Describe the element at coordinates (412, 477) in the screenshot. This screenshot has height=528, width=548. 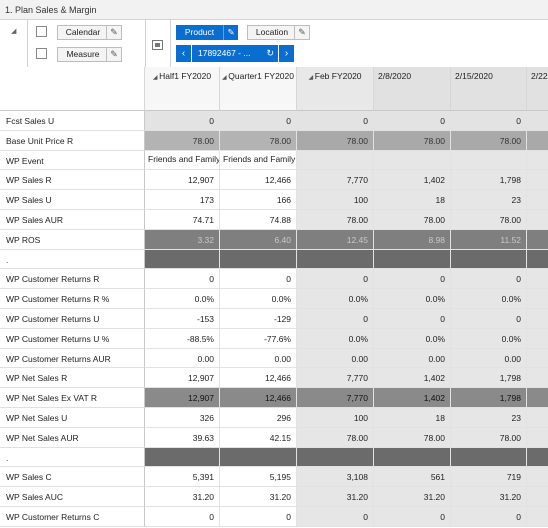
I see `grid-cell: 561` at that location.